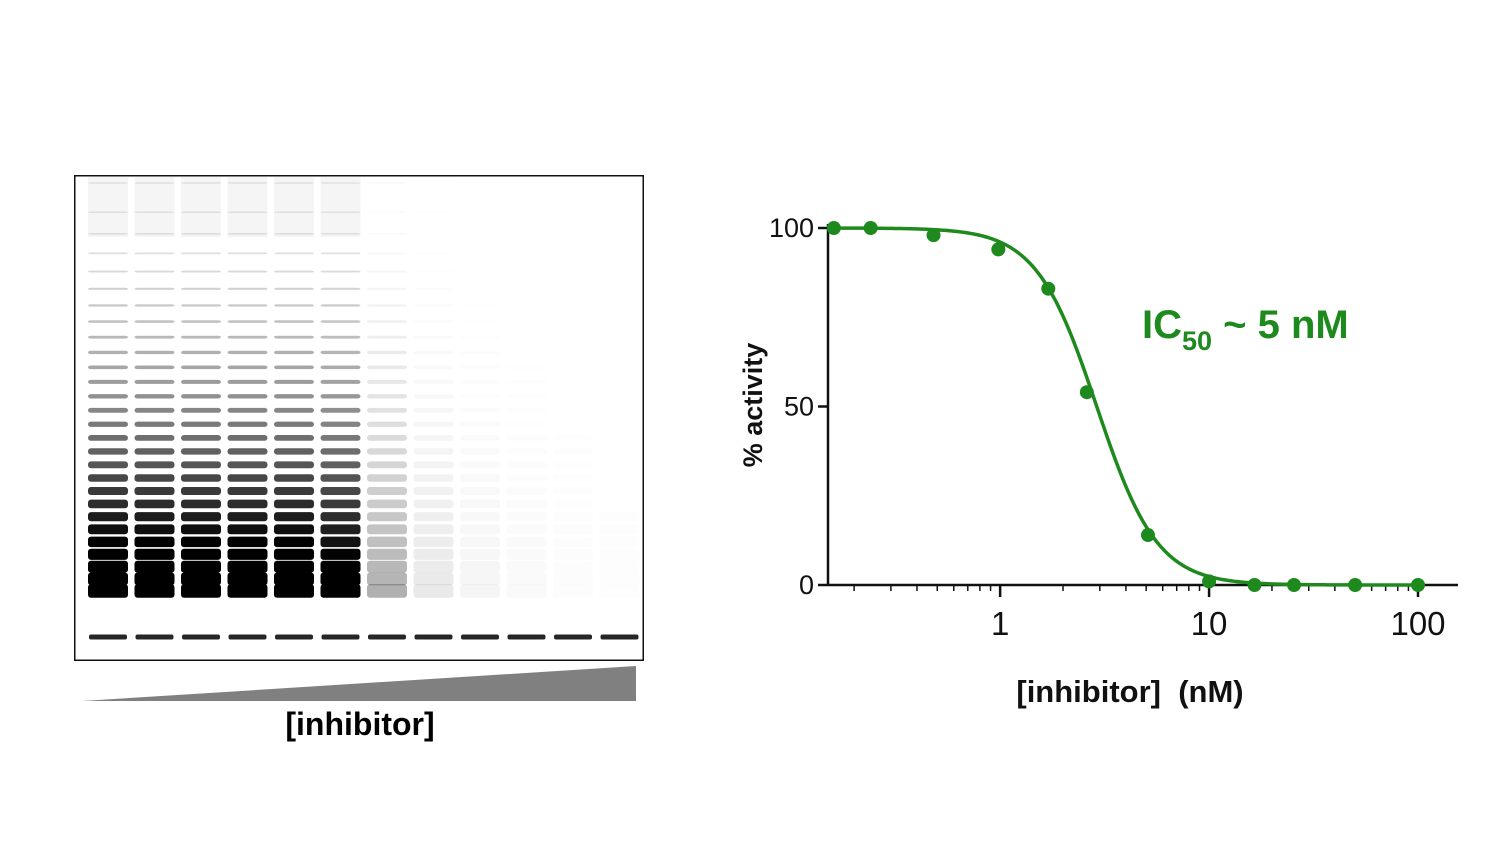 The image size is (1500, 843). I want to click on y-tick-label: 50, so click(799, 407).